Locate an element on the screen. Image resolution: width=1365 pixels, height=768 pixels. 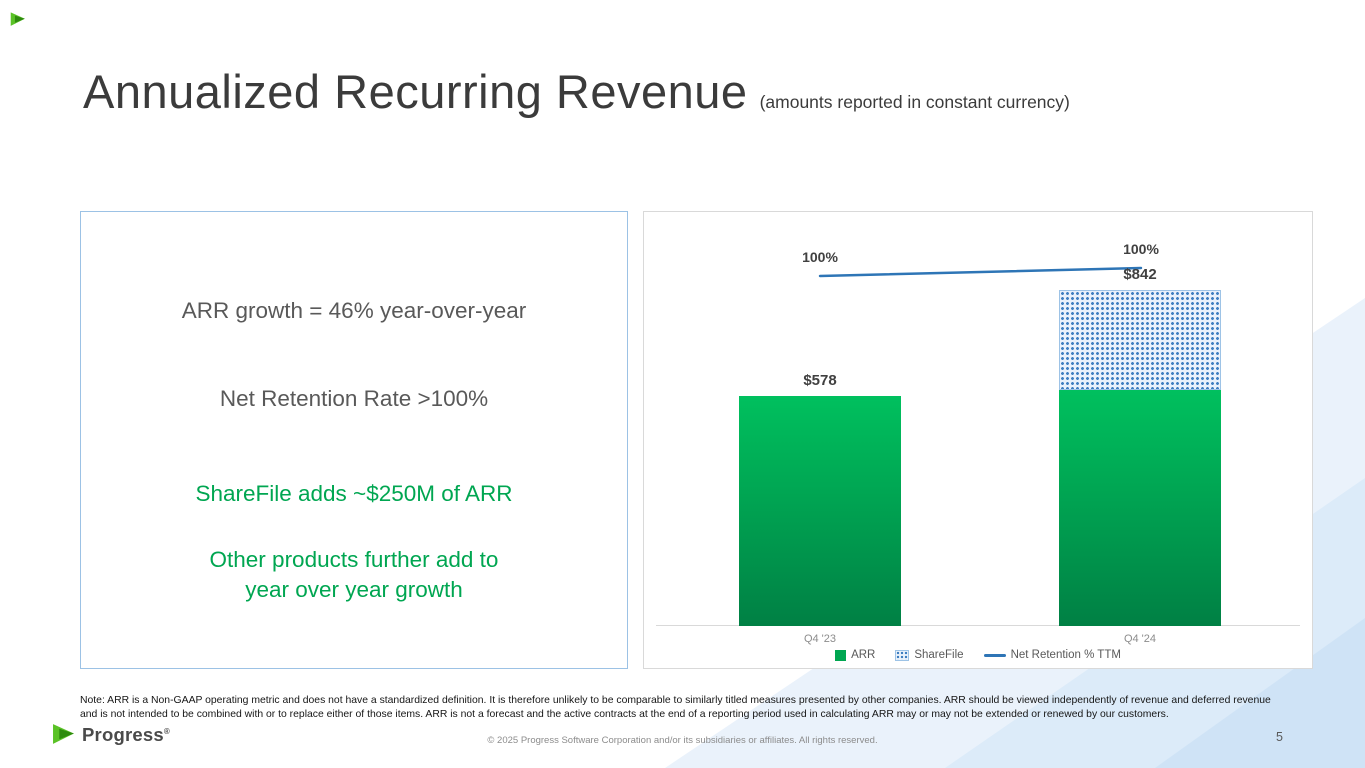
page-subtitle: (amounts reported in constant currency) is located at coordinates (914, 102).